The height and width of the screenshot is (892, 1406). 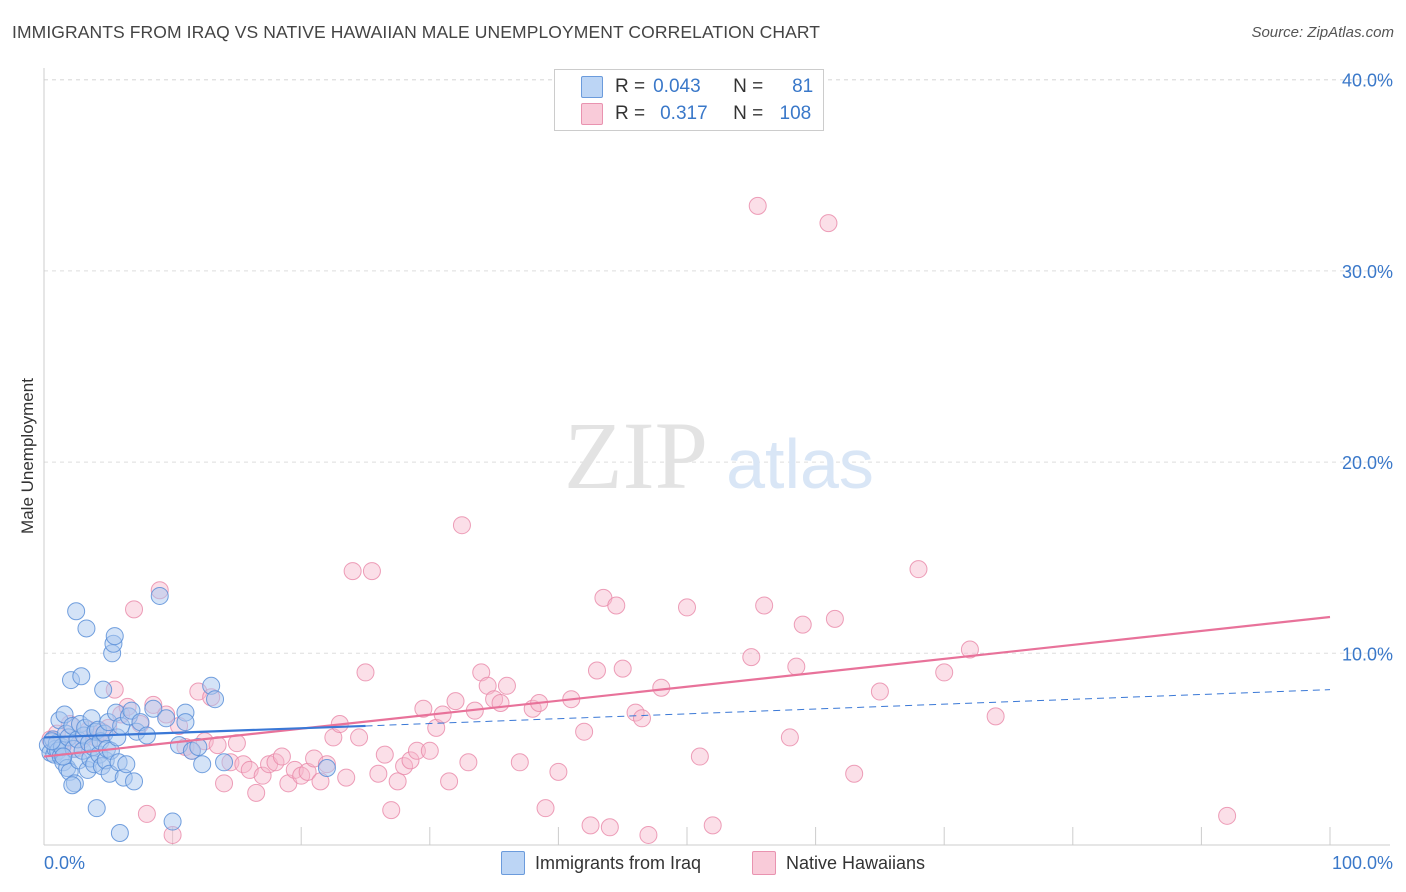 I want to click on x-tick-label-max: 100.0%, so click(x=1362, y=863).